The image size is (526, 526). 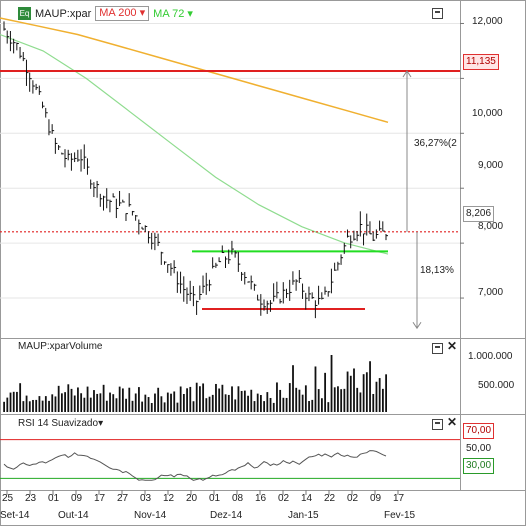 I want to click on ma200-indicator: MA 200 ▾, so click(x=122, y=13).